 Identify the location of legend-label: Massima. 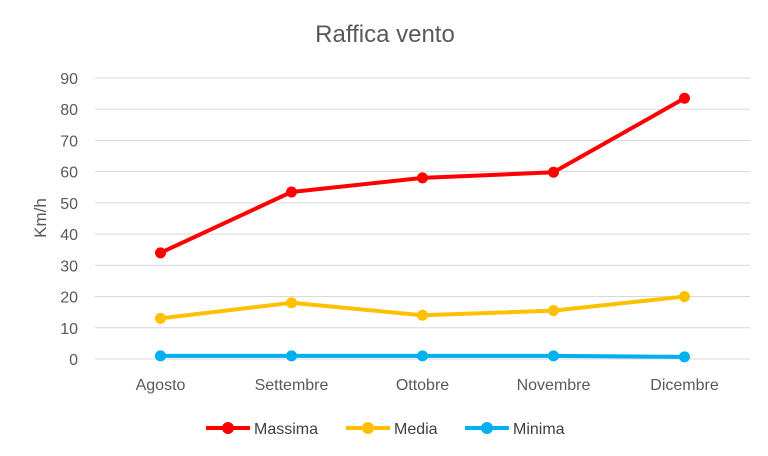
(286, 429).